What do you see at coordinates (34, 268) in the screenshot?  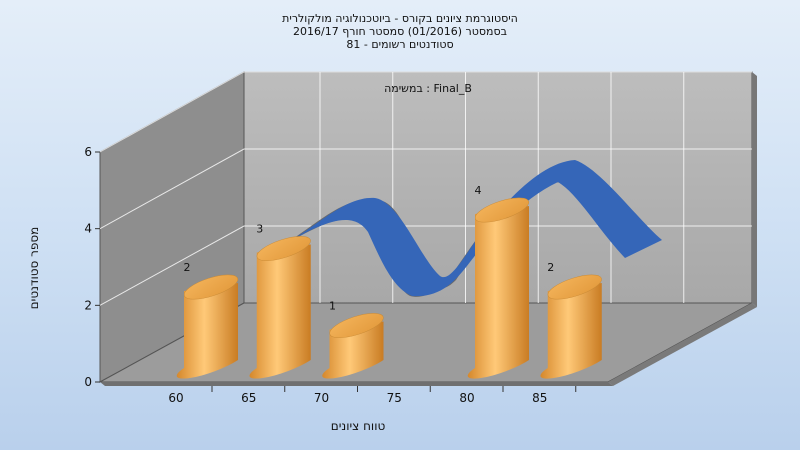 I see `y-axis-label: מספר סטודנטים` at bounding box center [34, 268].